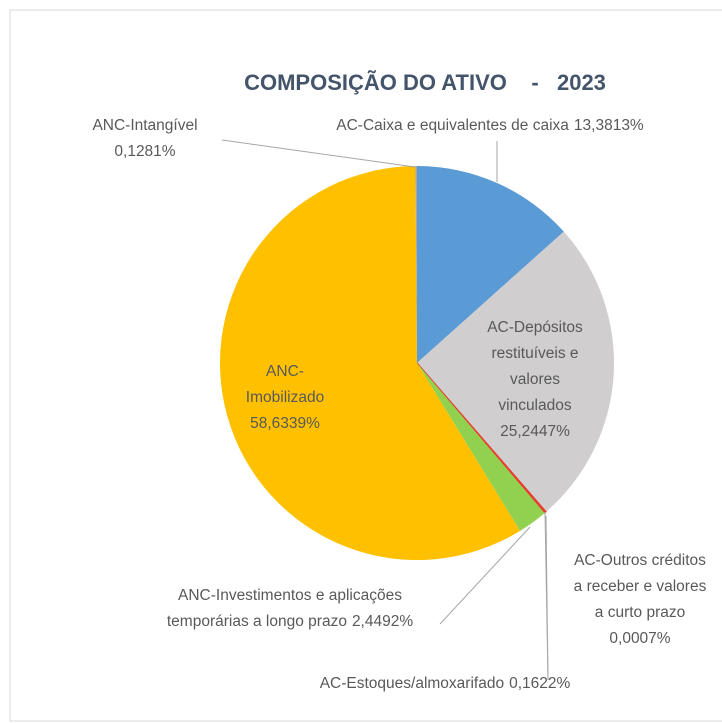 This screenshot has width=722, height=724. Describe the element at coordinates (425, 82) in the screenshot. I see `chart-title: COMPOSIÇÃO DO ATIVO - 2023` at that location.